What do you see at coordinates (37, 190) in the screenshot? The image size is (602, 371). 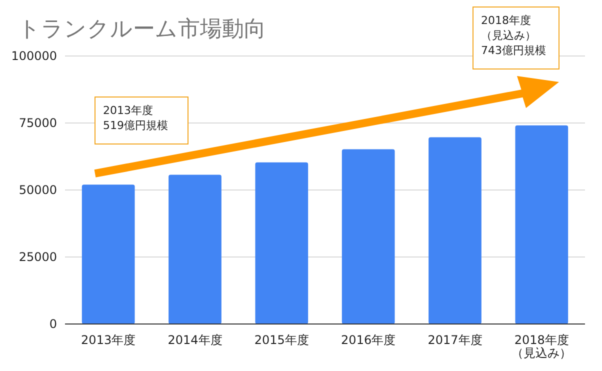 I see `y-tick-label: 50000` at bounding box center [37, 190].